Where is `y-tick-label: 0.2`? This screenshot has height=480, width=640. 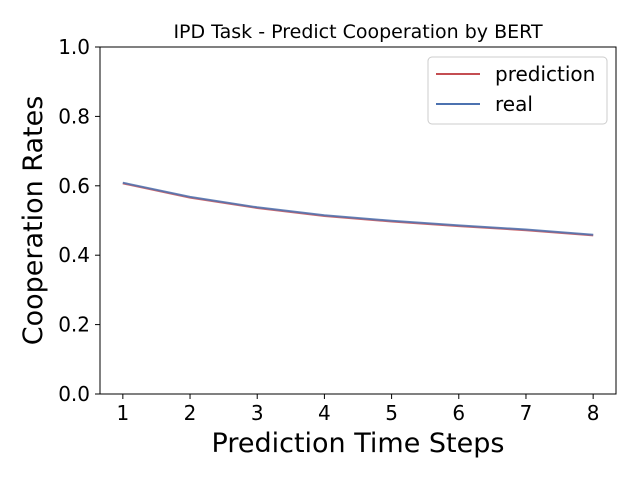 y-tick-label: 0.2 is located at coordinates (74, 325).